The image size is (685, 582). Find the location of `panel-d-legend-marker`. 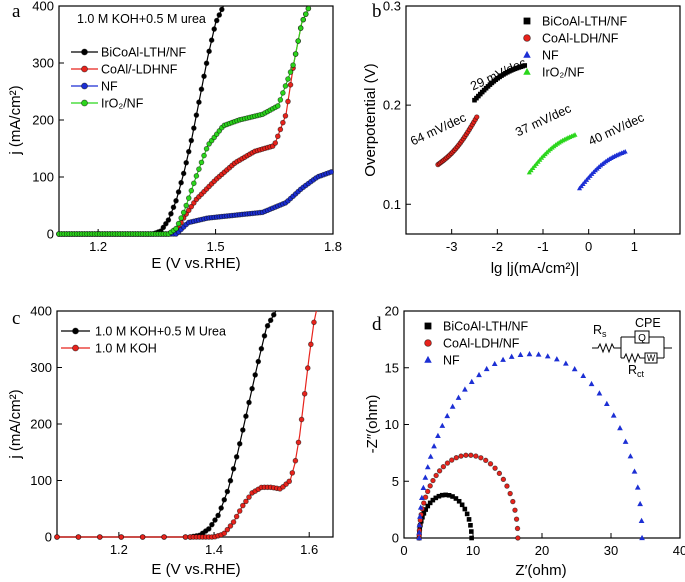

panel-d-legend-marker is located at coordinates (428, 326).